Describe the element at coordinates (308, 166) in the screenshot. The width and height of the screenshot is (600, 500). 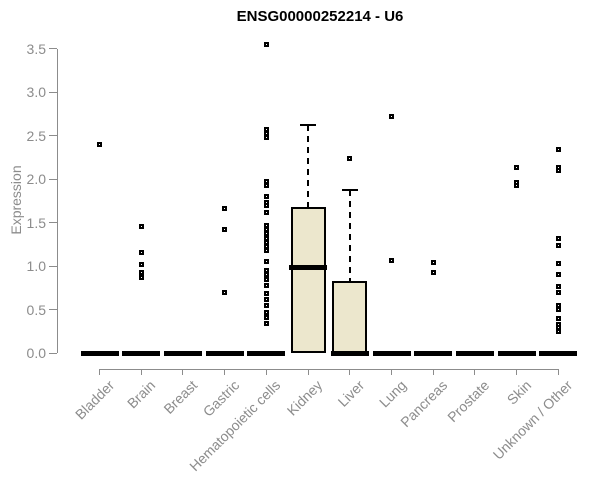
I see `whisker-kidney` at that location.